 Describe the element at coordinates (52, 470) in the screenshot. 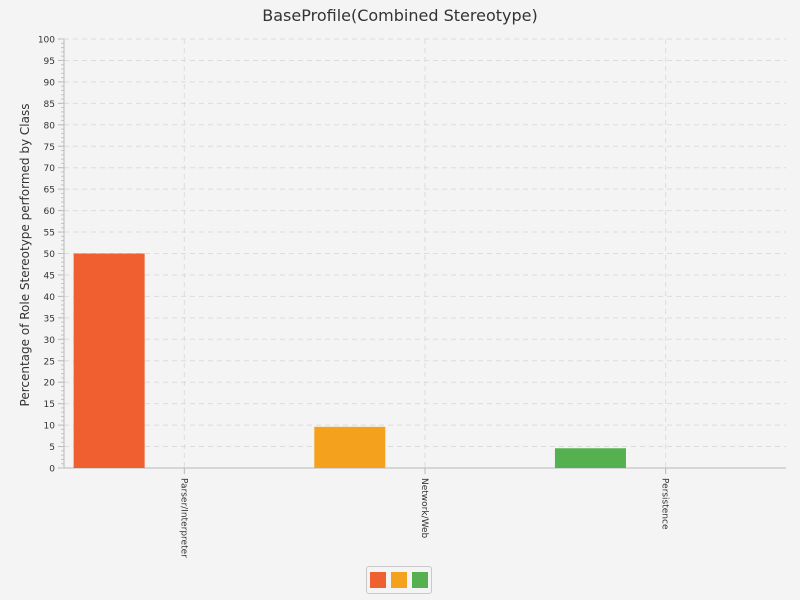

I see `y-tick-label: 0` at that location.